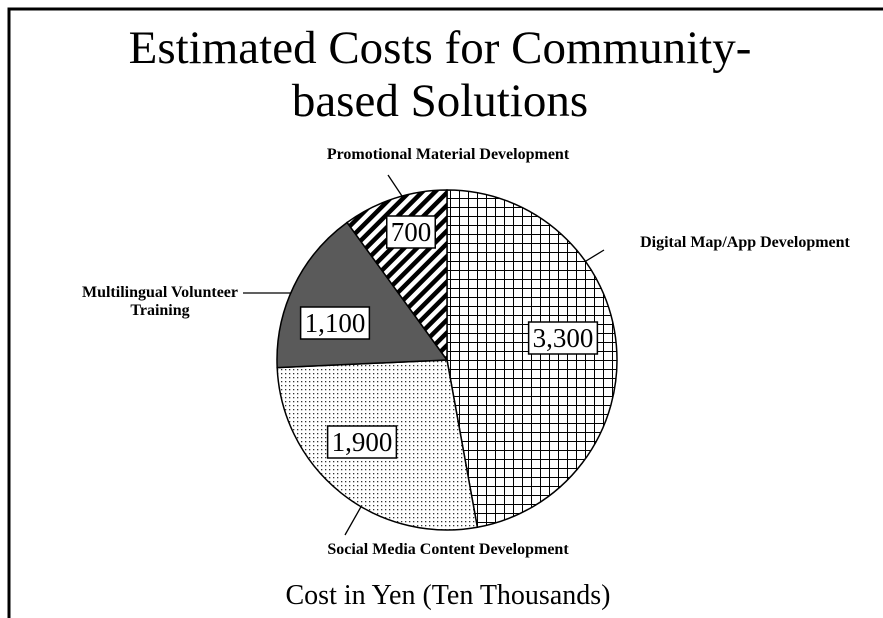 The image size is (883, 618). Describe the element at coordinates (745, 242) in the screenshot. I see `slice-label: Digital Map/App Development` at that location.